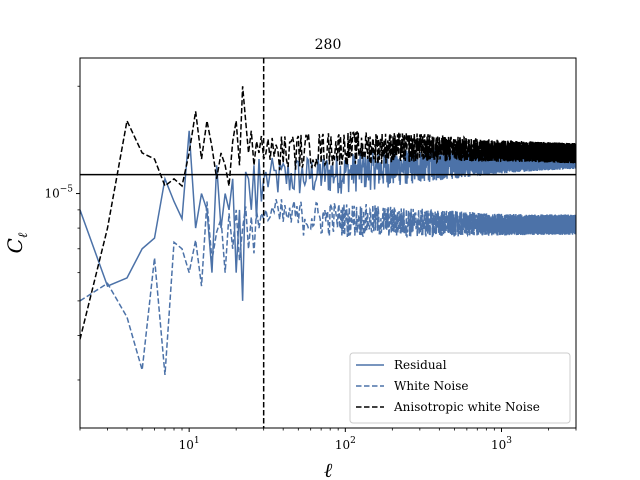  I want to click on svg-text: Cℓ, so click(17, 242).